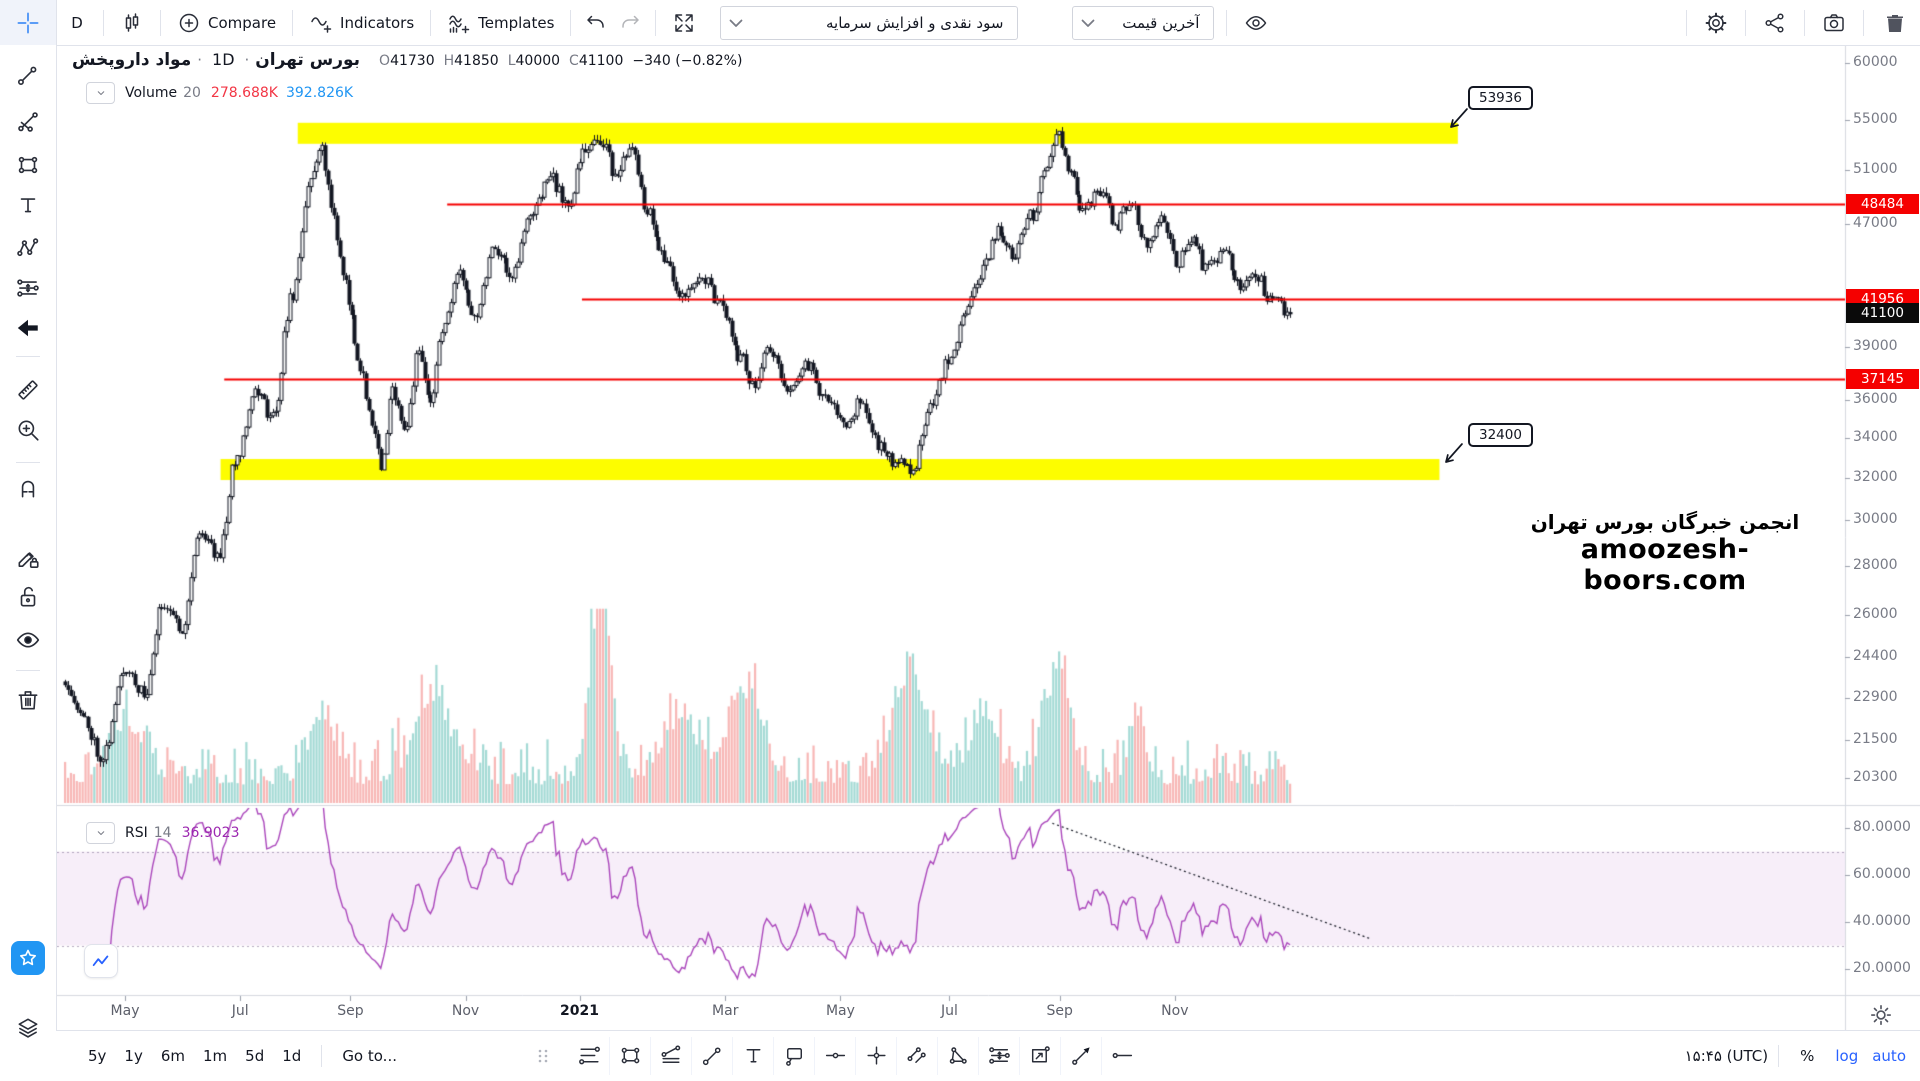 The width and height of the screenshot is (1920, 1081). What do you see at coordinates (1875, 119) in the screenshot?
I see `price-tick-label: 55000` at bounding box center [1875, 119].